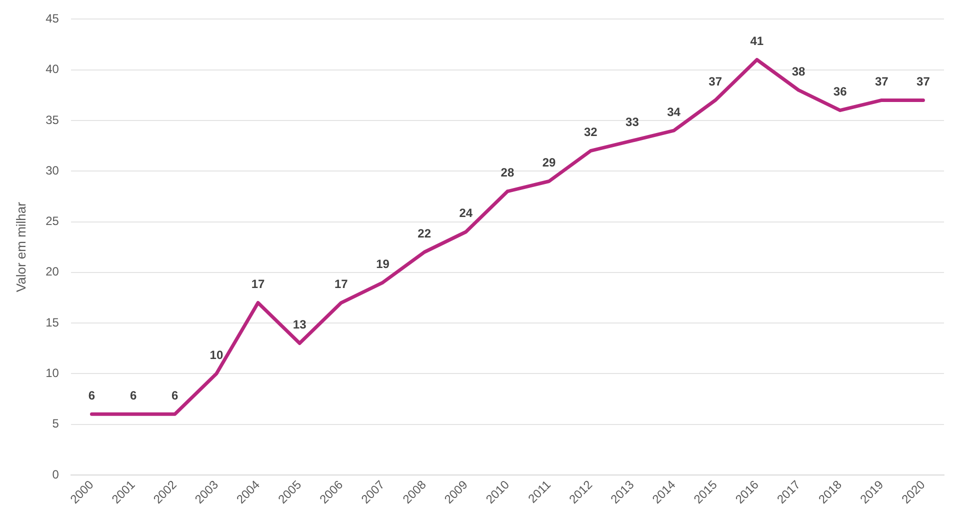 The width and height of the screenshot is (969, 515). I want to click on y-tick-label: 25, so click(53, 221).